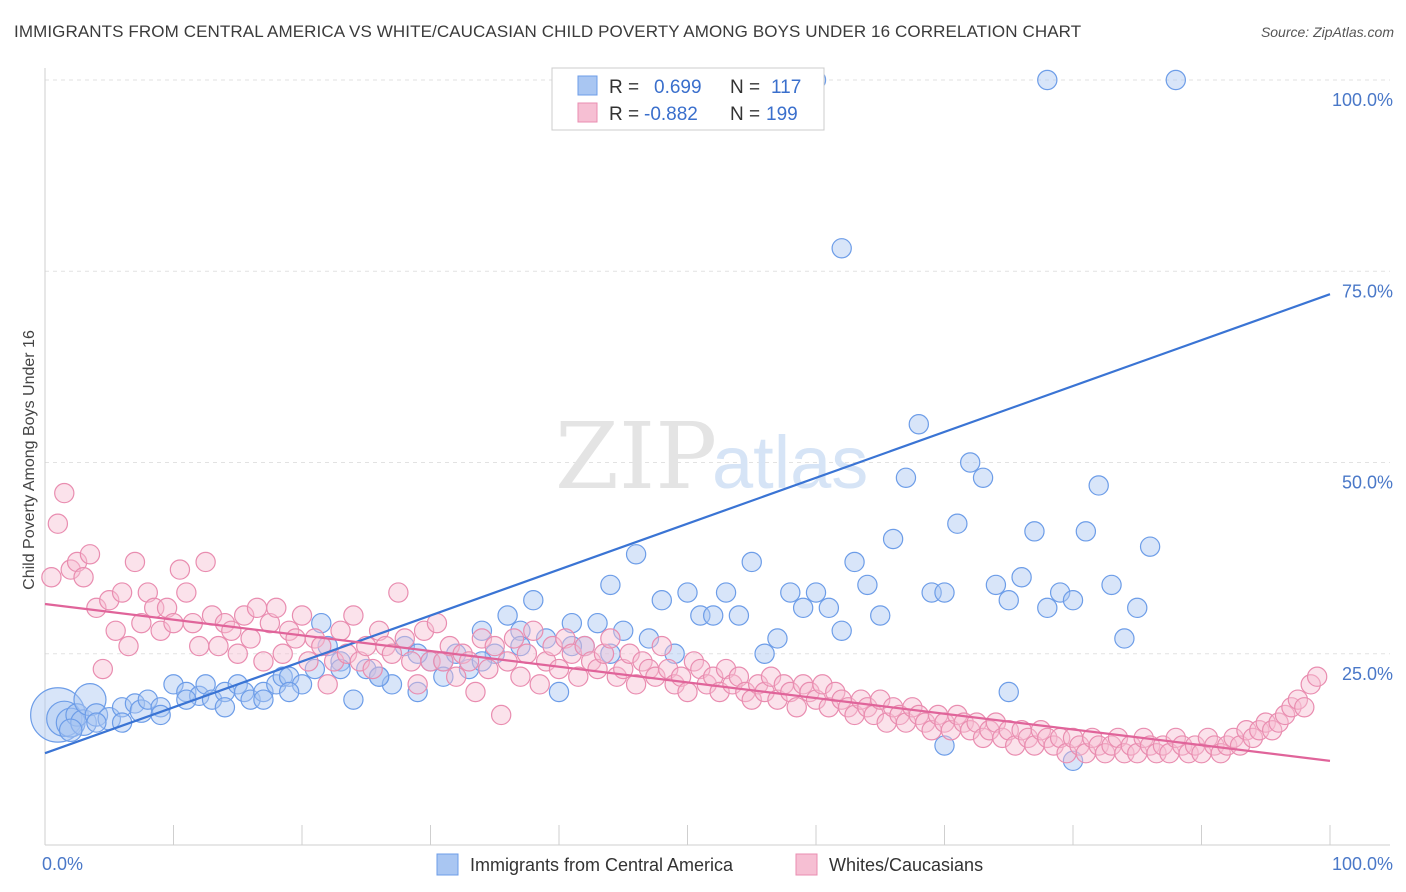 The height and width of the screenshot is (892, 1406). What do you see at coordinates (602, 865) in the screenshot?
I see `bottom-legend-label-immigrants: Immigrants from Central America` at bounding box center [602, 865].